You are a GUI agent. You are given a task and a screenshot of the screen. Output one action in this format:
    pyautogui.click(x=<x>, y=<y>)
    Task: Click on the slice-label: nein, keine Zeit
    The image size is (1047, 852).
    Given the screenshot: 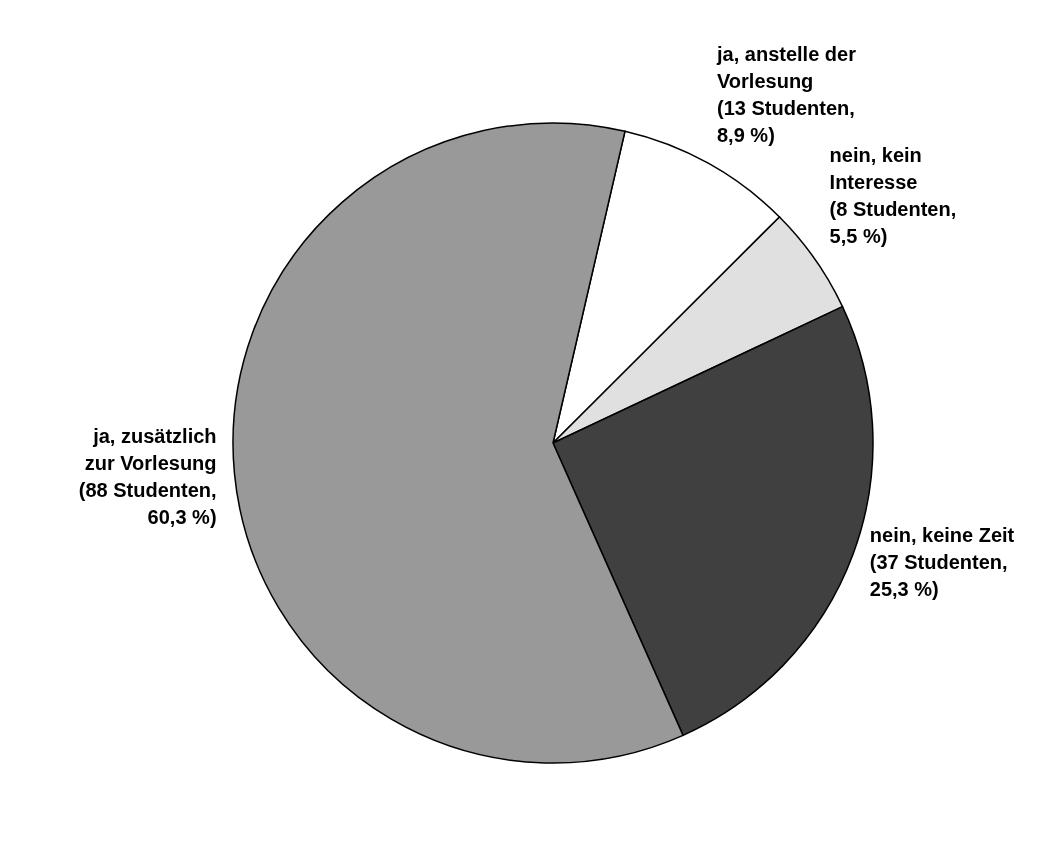 What is the action you would take?
    pyautogui.click(x=942, y=534)
    